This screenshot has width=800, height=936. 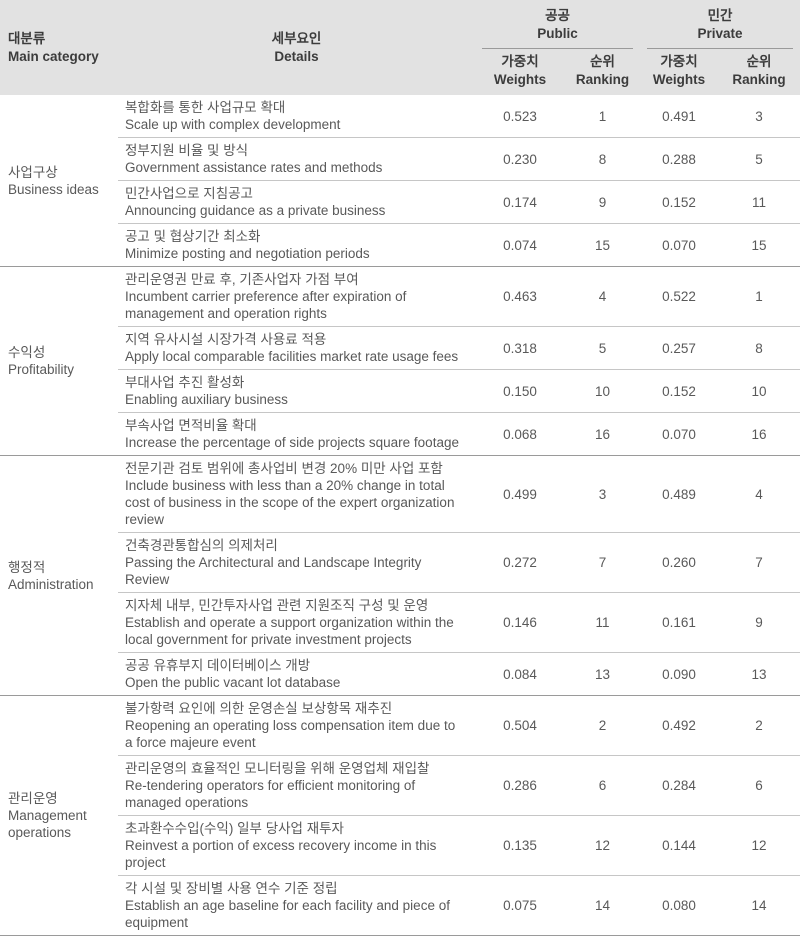 What do you see at coordinates (759, 159) in the screenshot?
I see `private-rank: 5` at bounding box center [759, 159].